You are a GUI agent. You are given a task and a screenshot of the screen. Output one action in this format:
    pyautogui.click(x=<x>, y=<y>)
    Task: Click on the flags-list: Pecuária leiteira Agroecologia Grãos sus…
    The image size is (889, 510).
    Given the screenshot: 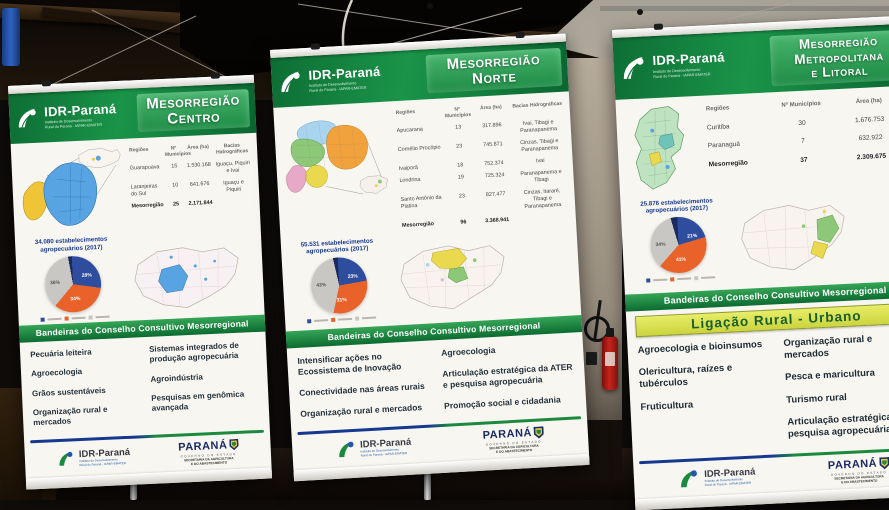 What is the action you would take?
    pyautogui.click(x=145, y=385)
    